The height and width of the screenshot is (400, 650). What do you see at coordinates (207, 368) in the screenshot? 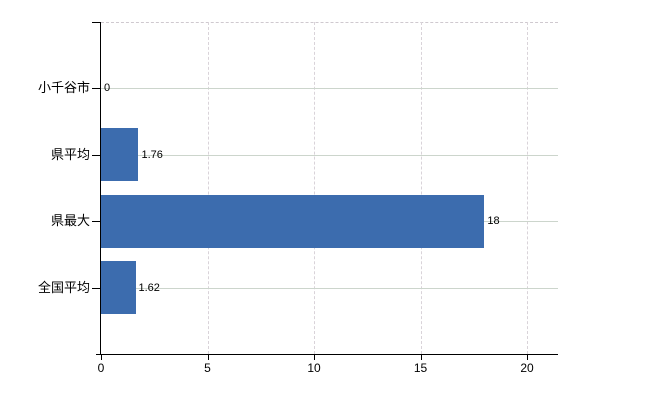
I see `x-axis-tick-label: 5` at bounding box center [207, 368].